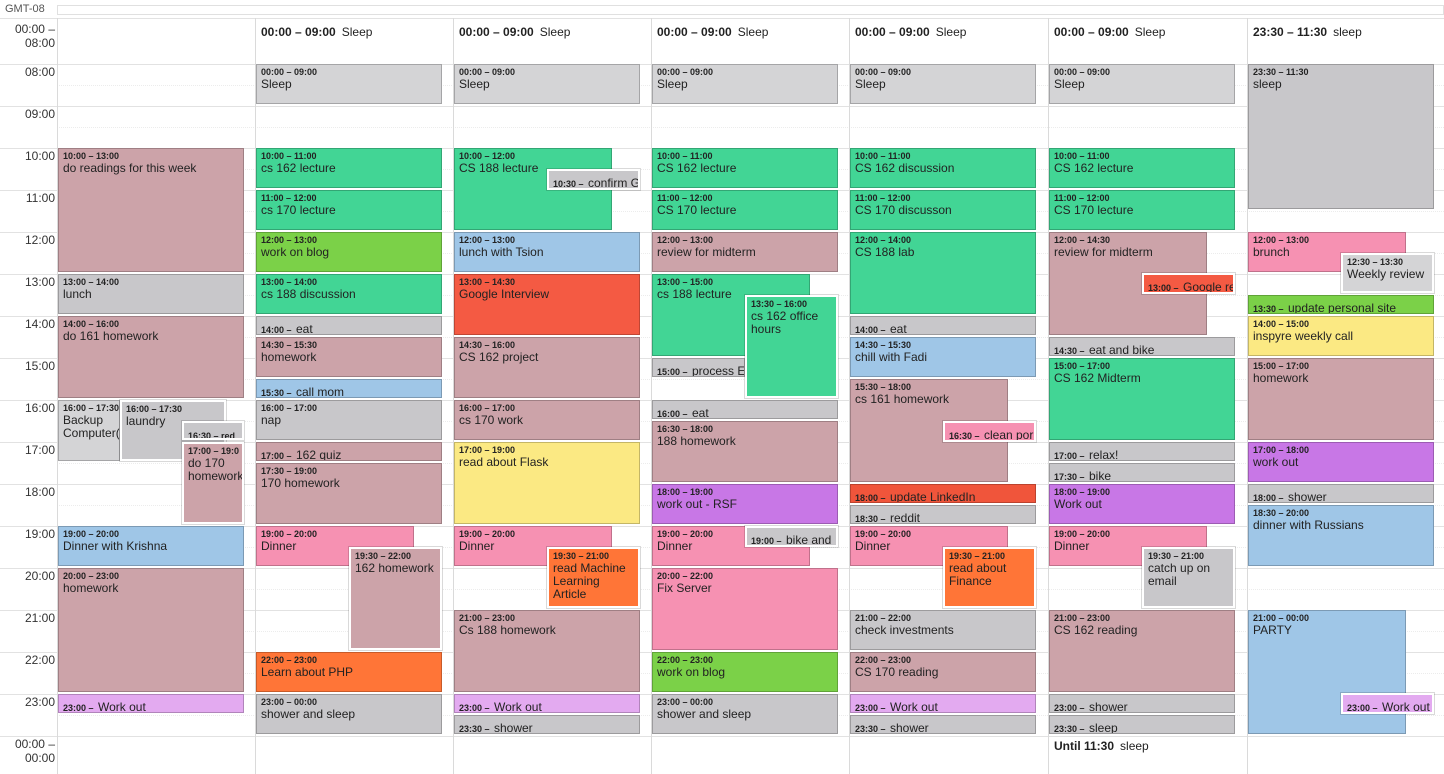 Image resolution: width=1444 pixels, height=774 pixels. What do you see at coordinates (731, 315) in the screenshot?
I see `calendar-event: 13:00 – 15:00 cs 188 lecture` at bounding box center [731, 315].